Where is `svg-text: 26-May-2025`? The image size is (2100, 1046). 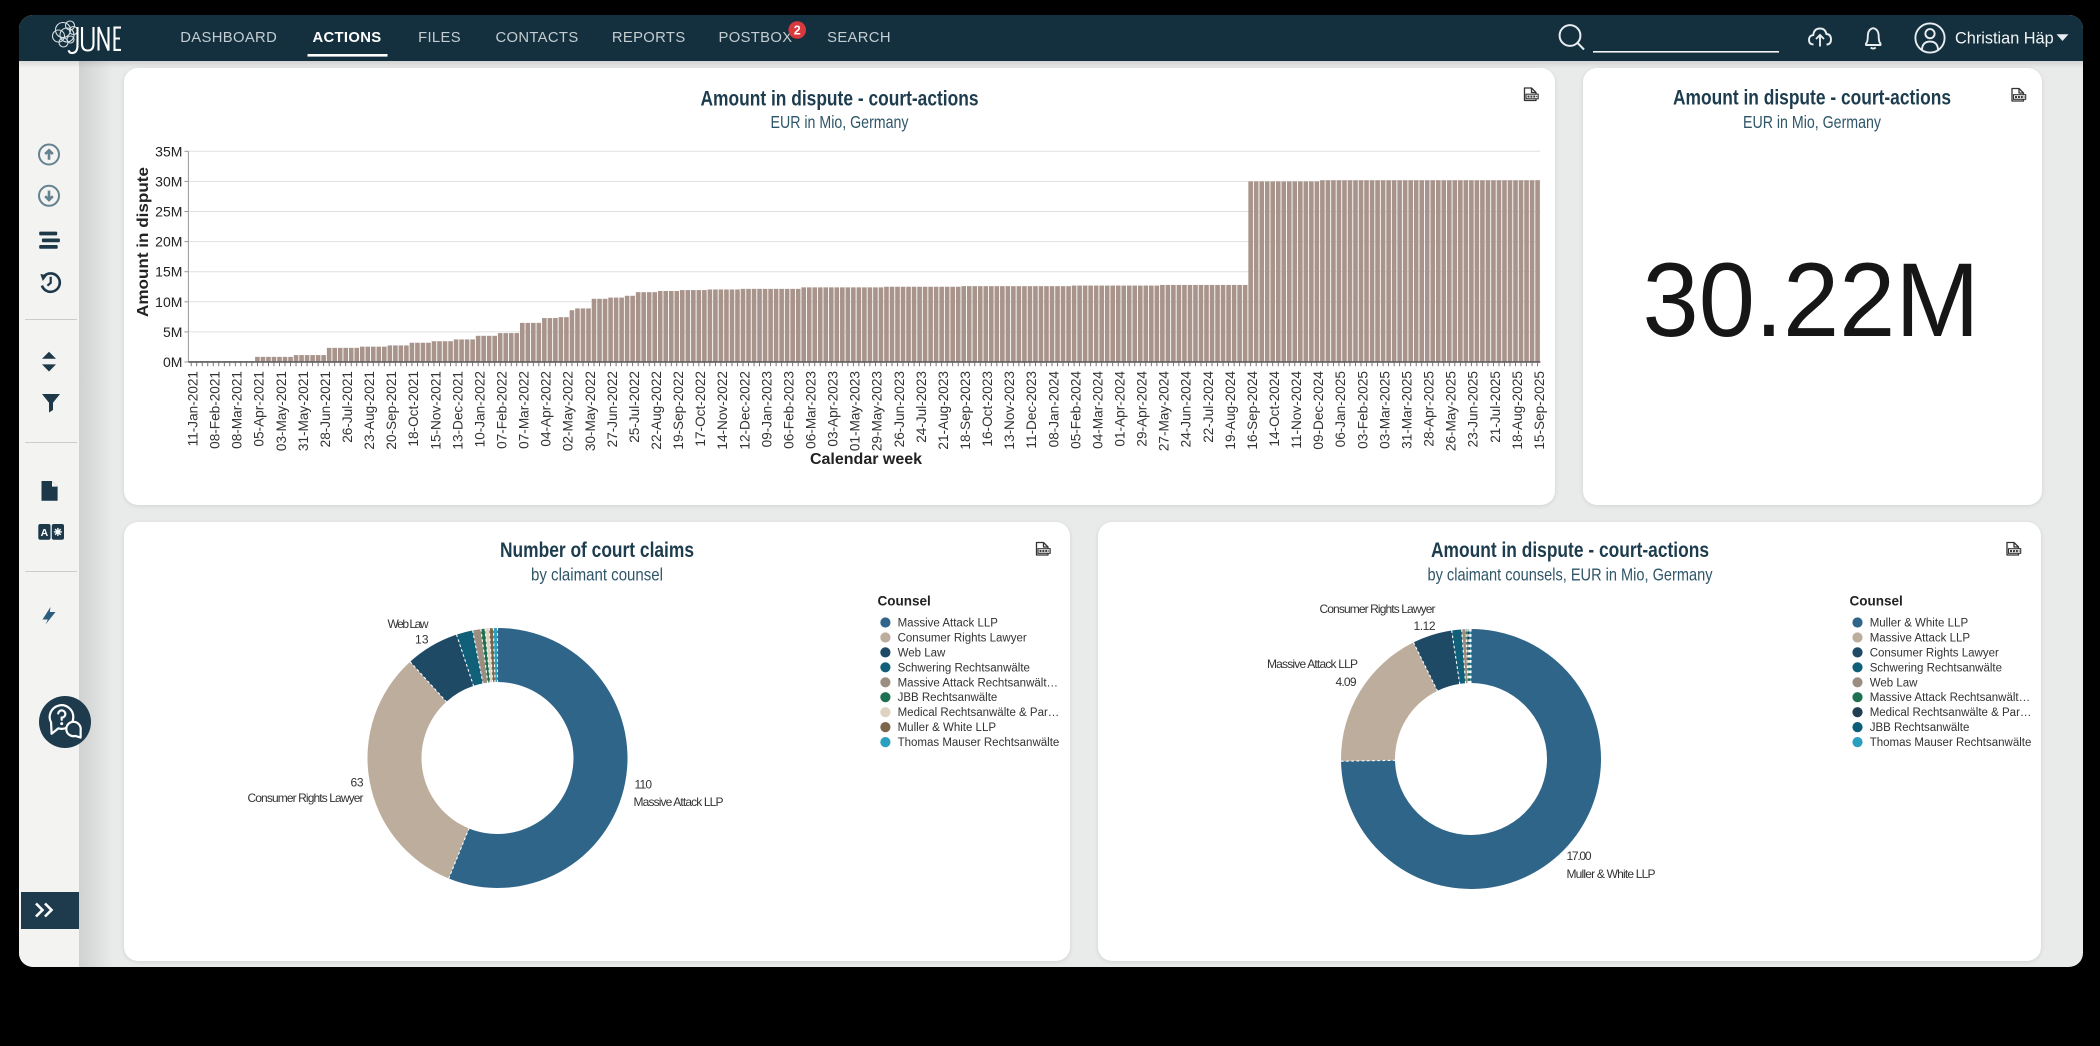
svg-text: 26-May-2025 is located at coordinates (1451, 411).